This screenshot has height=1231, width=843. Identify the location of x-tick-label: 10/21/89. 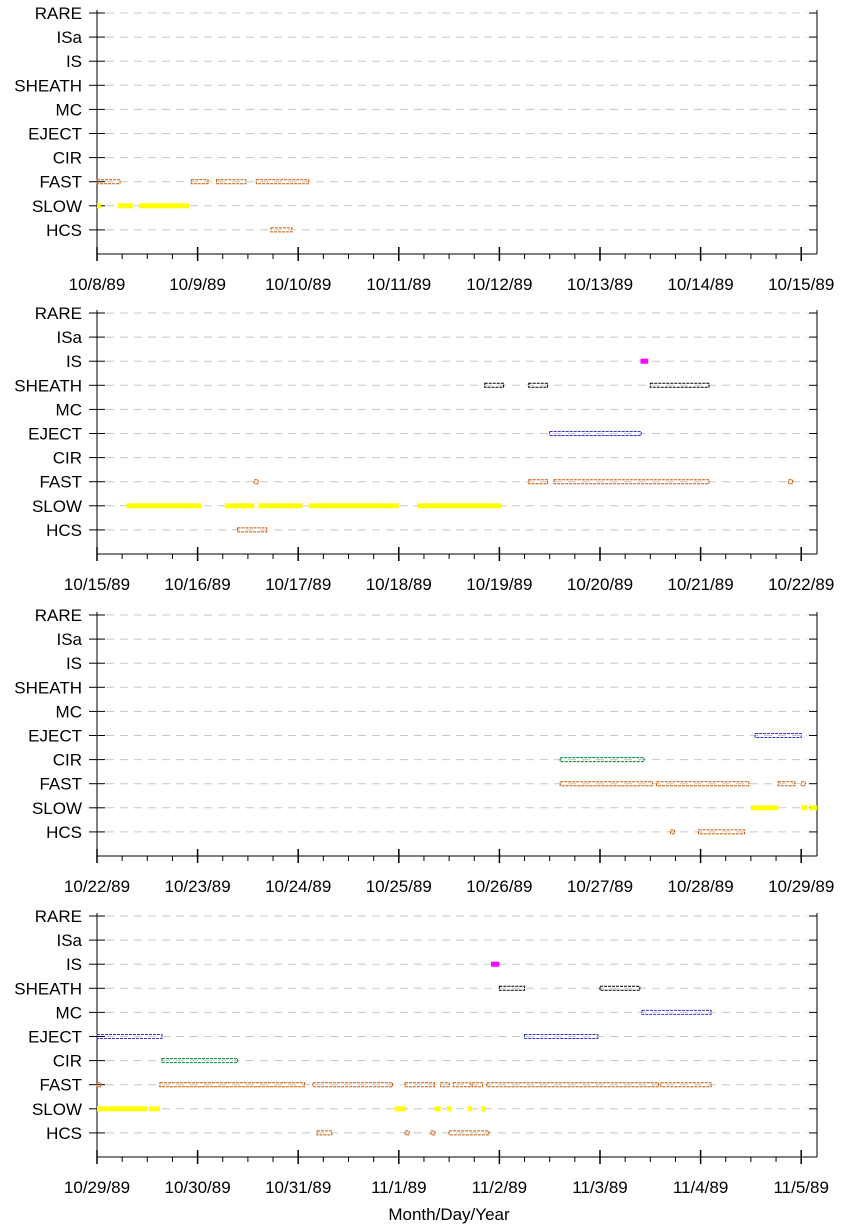
(701, 584).